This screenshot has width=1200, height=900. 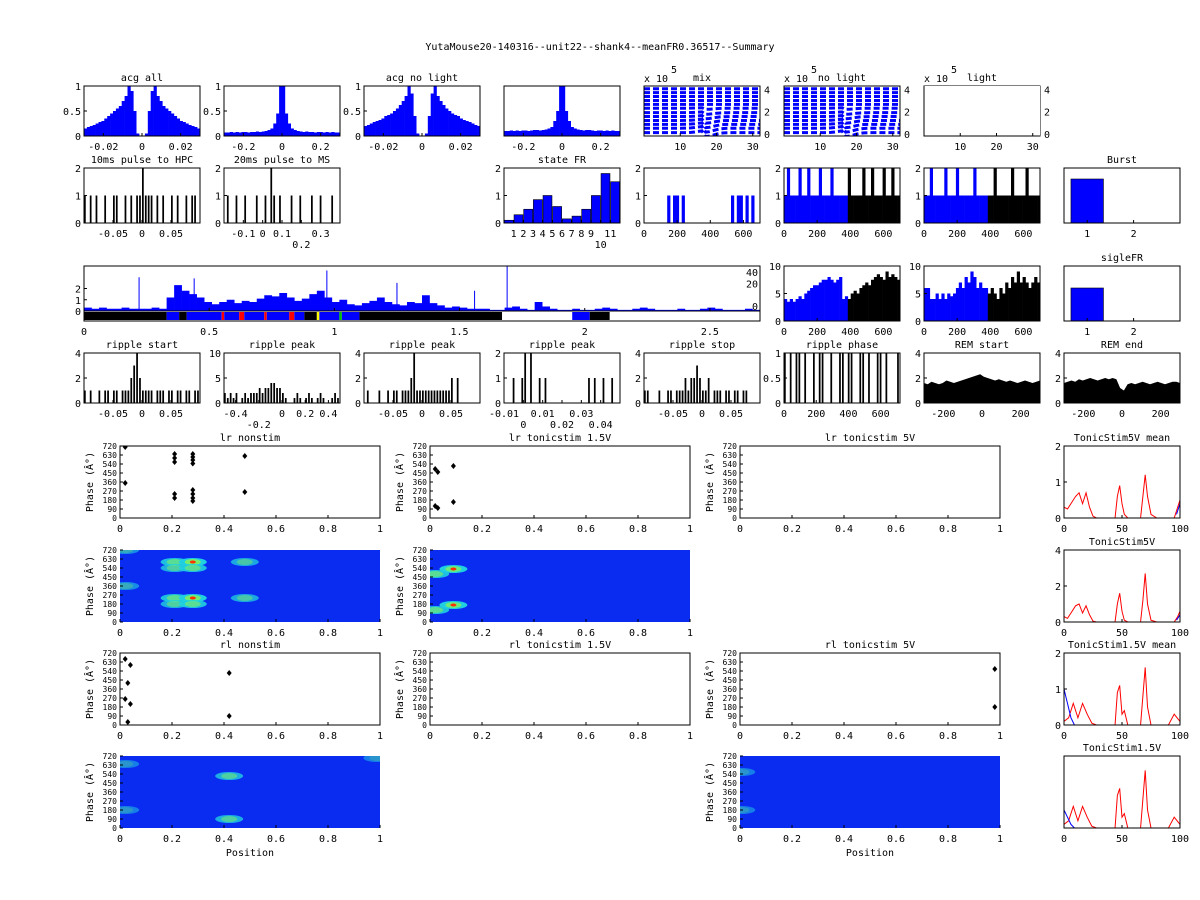 I want to click on x-tick-label: 50, so click(x=1122, y=736).